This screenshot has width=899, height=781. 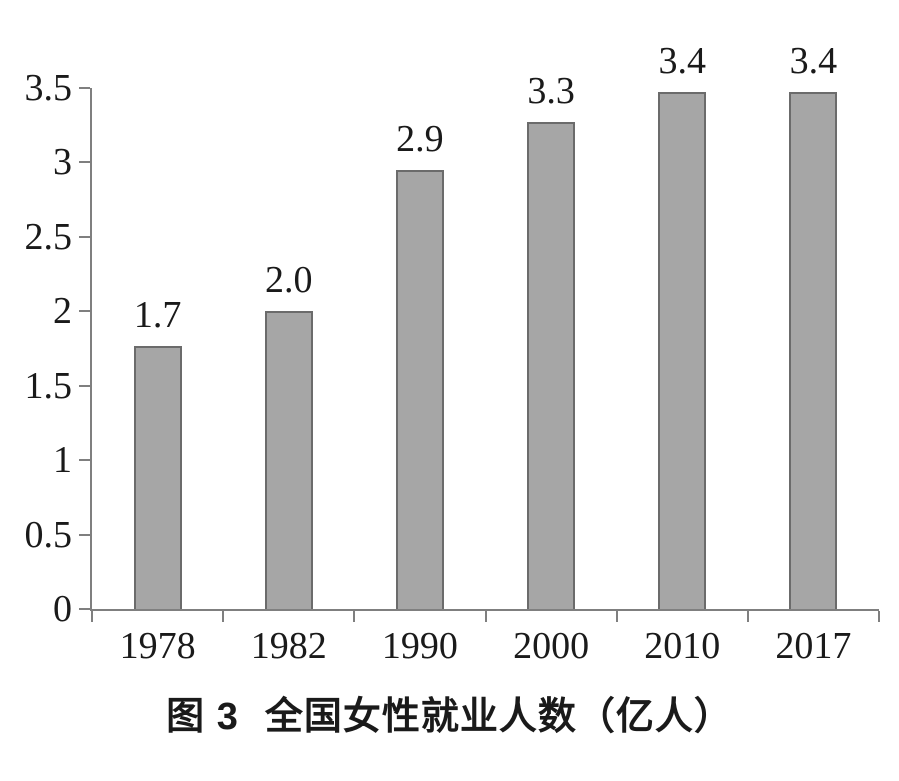 I want to click on y-tick-label: 1.5, so click(x=48, y=385).